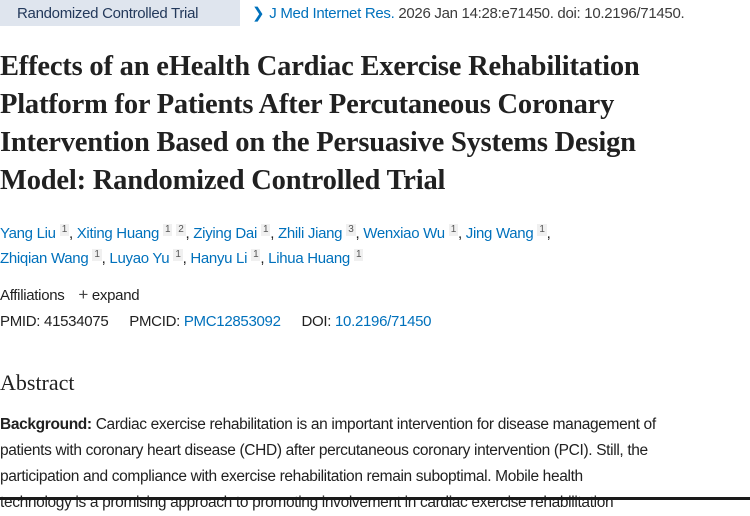 This screenshot has height=516, width=750. What do you see at coordinates (375, 498) in the screenshot?
I see `bottom-edge` at bounding box center [375, 498].